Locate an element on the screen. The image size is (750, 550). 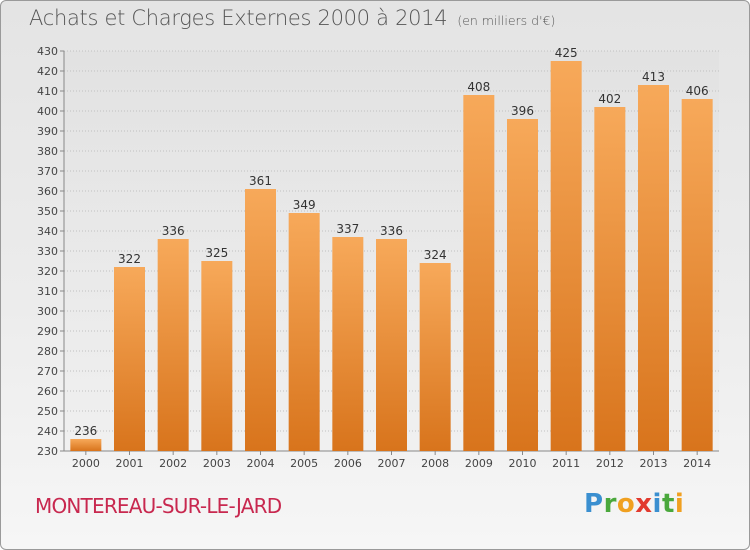
x-tick-label-2004: 2004 is located at coordinates (261, 463).